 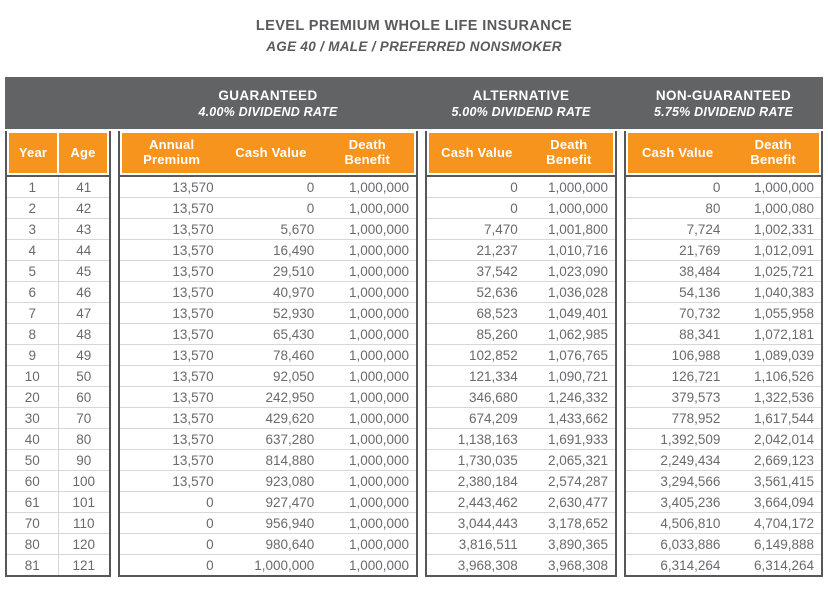 What do you see at coordinates (83, 502) in the screenshot?
I see `cell: 101` at bounding box center [83, 502].